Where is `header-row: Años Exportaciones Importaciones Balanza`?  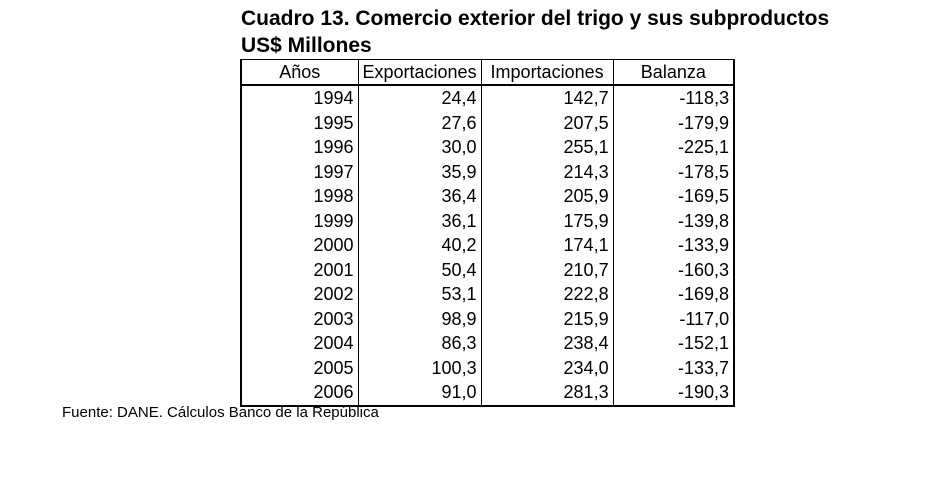
header-row: Años Exportaciones Importaciones Balanza is located at coordinates (488, 72).